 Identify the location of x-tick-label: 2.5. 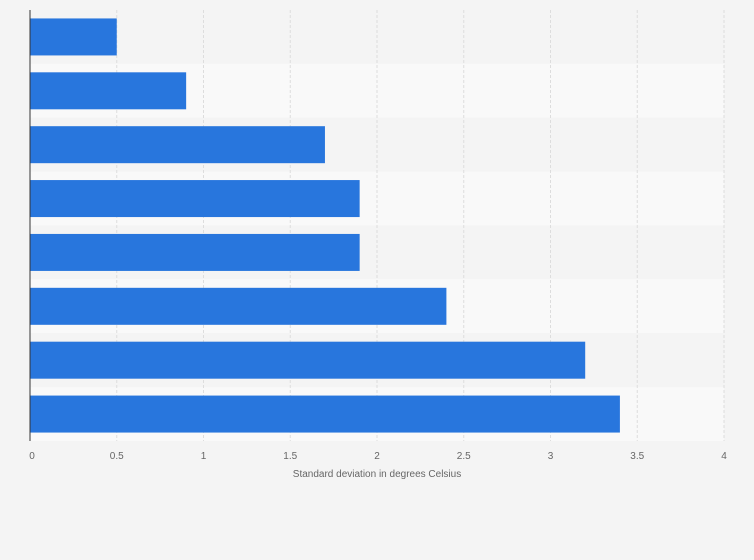
(464, 456).